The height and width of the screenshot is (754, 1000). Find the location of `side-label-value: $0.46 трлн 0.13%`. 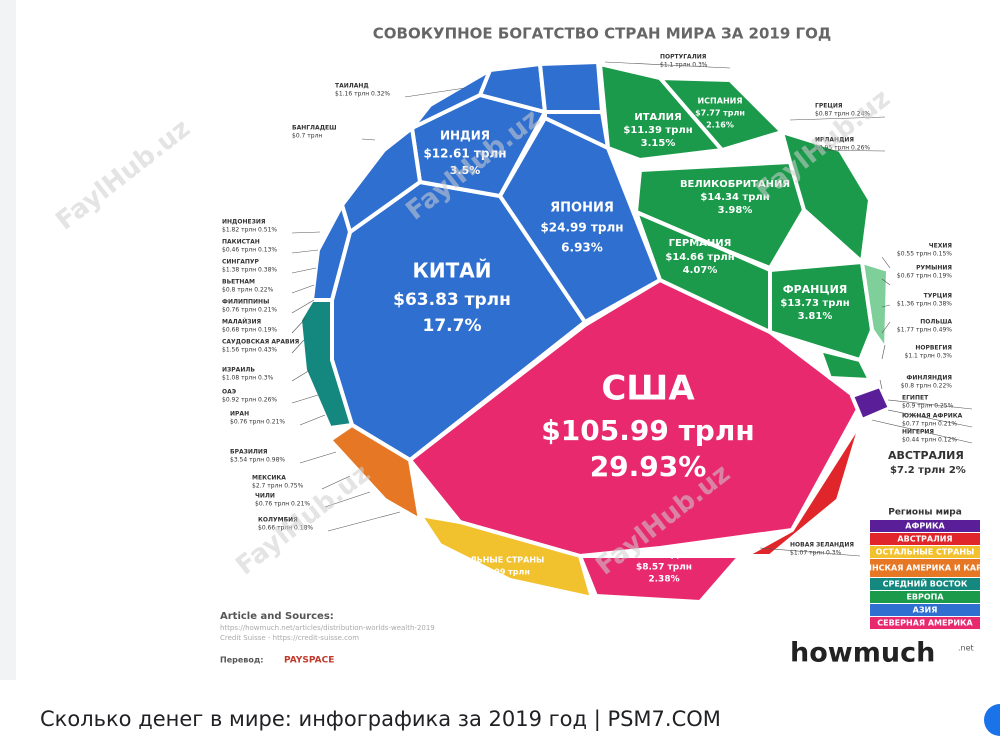

side-label-value: $0.46 трлн 0.13% is located at coordinates (249, 250).